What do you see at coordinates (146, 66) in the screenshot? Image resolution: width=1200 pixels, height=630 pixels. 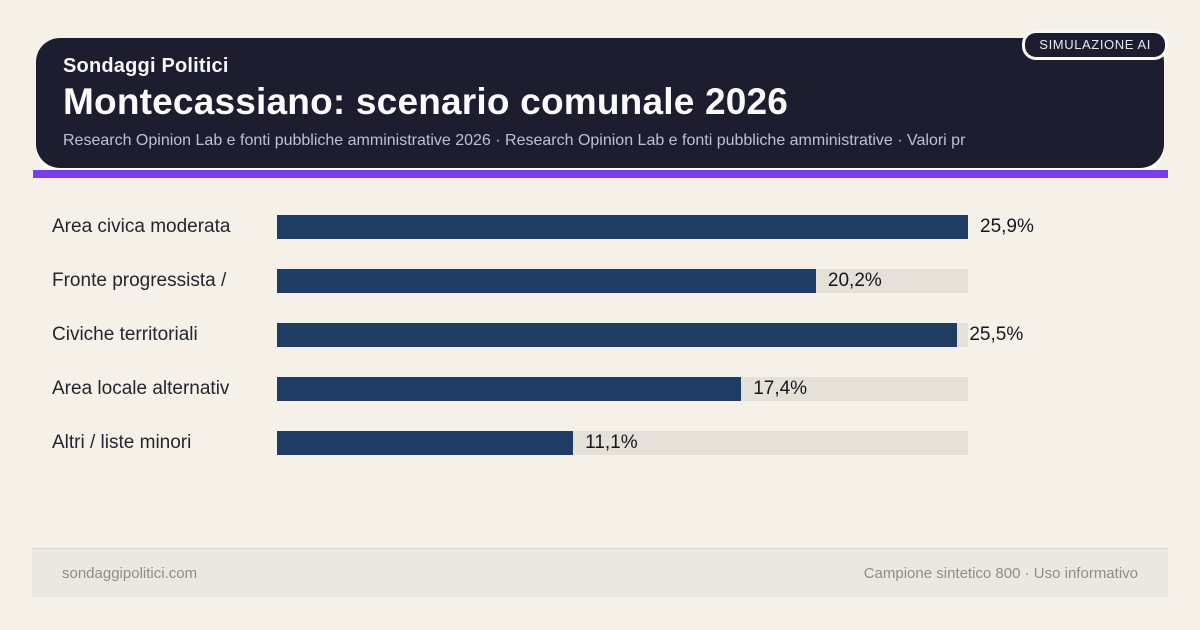 I see `site-name: Sondaggi Politici` at bounding box center [146, 66].